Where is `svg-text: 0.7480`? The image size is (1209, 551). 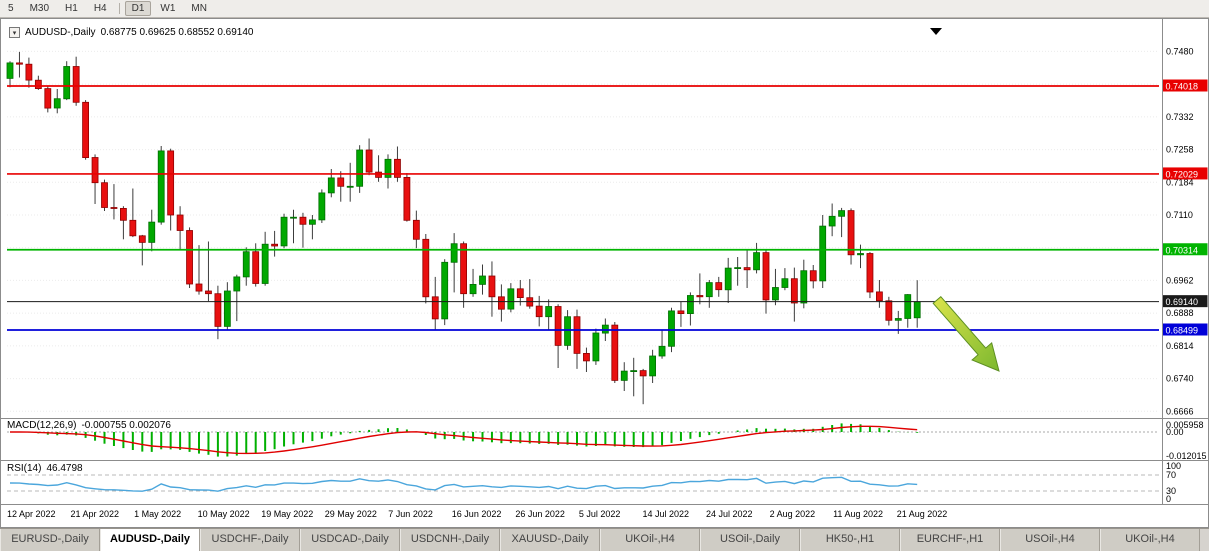 svg-text: 0.7480 is located at coordinates (1180, 51).